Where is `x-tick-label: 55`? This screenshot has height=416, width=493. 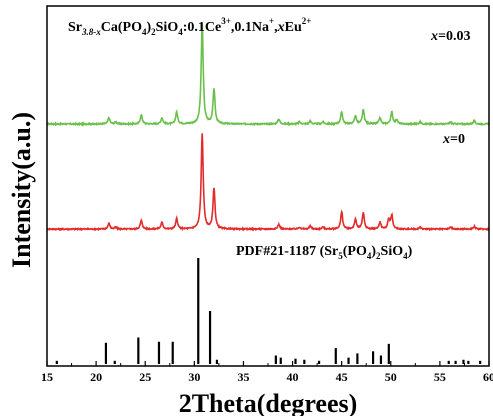 x-tick-label: 55 is located at coordinates (440, 377).